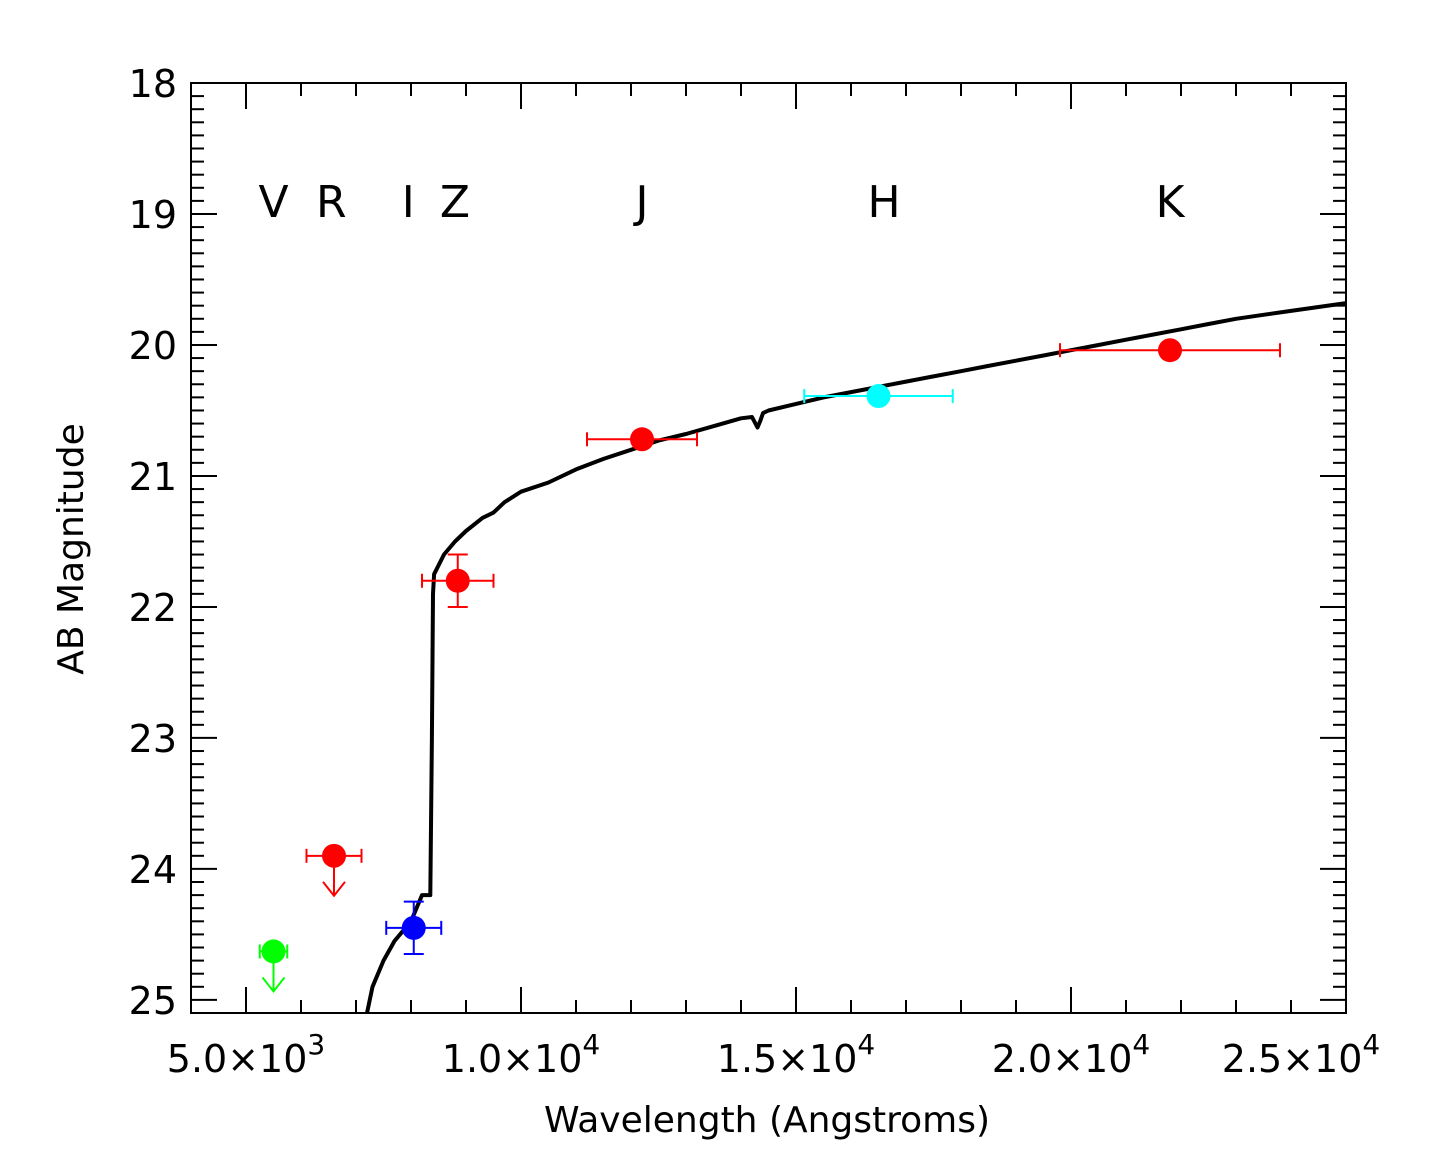  I want to click on upper-limit-arrow-R, so click(334, 889).